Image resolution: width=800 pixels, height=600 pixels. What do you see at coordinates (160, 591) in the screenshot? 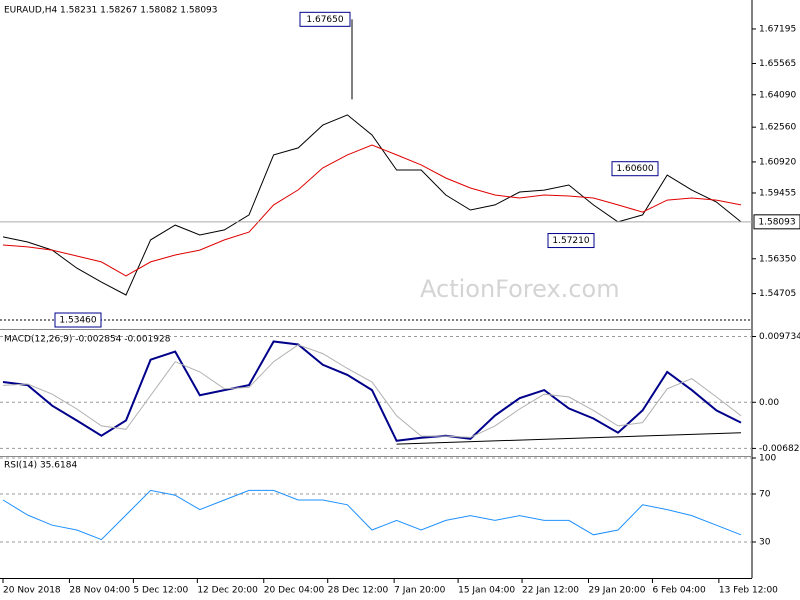
I see `x-tick-label: 5 Dec 12:00` at bounding box center [160, 591].